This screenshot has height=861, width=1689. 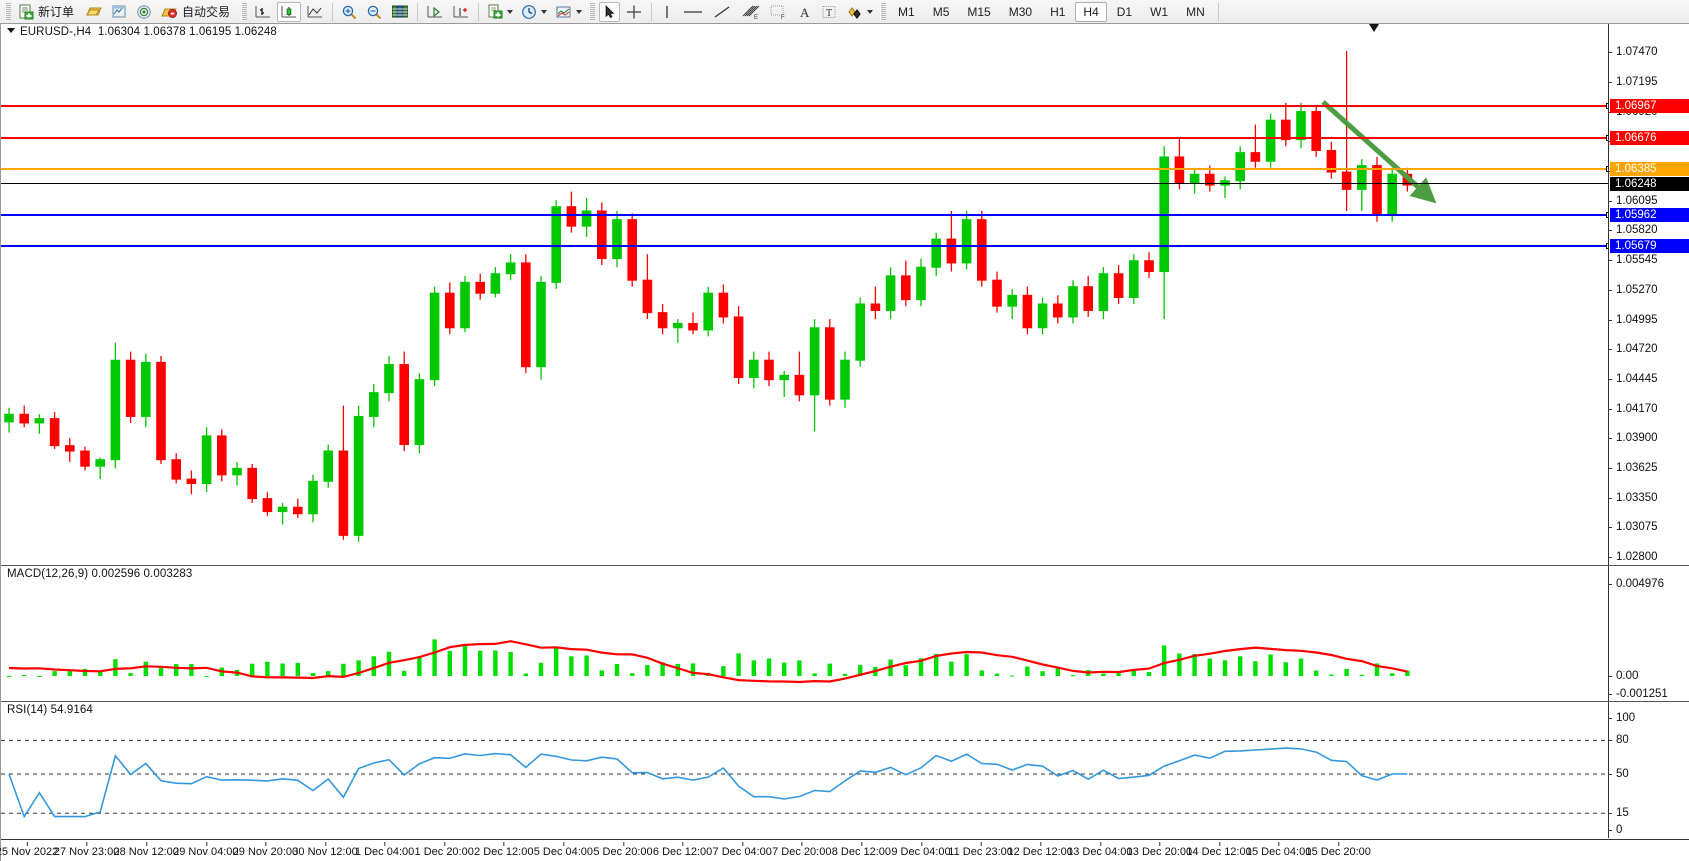 What do you see at coordinates (1195, 11) in the screenshot?
I see `timeframe-mn: MN` at bounding box center [1195, 11].